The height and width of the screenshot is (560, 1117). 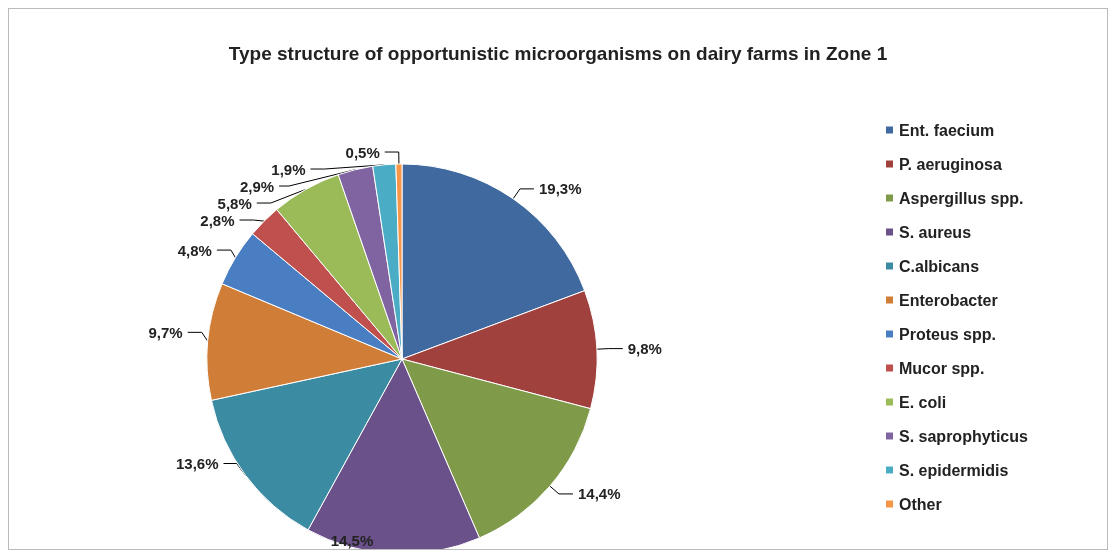 What do you see at coordinates (234, 203) in the screenshot?
I see `data-label: 5,8%` at bounding box center [234, 203].